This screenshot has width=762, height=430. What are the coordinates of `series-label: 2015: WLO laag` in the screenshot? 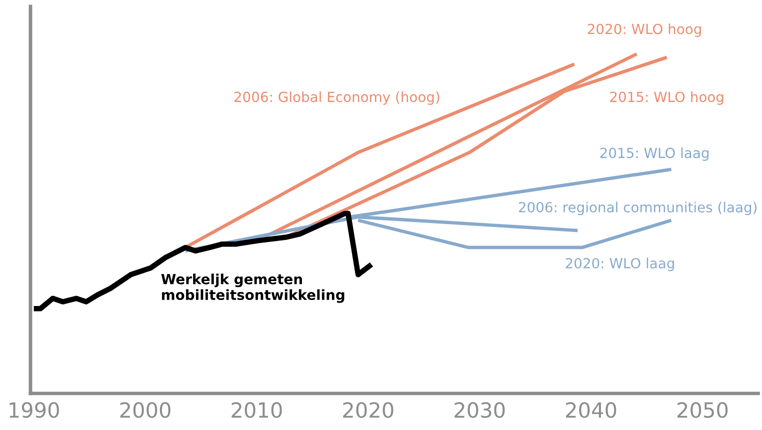 It's located at (654, 154).